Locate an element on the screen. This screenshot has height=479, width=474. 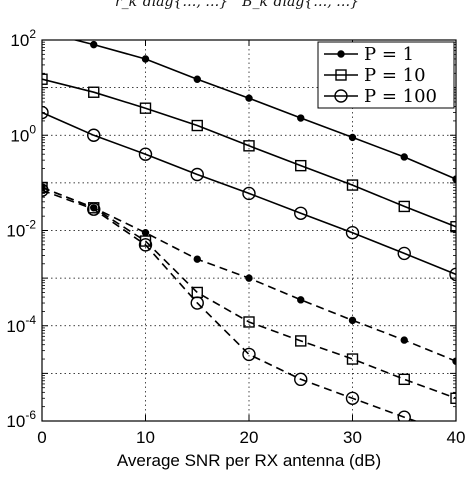
figure-caption-fragment: r_k diag{…, …} B_k diag{…, …} is located at coordinates (237, 5).